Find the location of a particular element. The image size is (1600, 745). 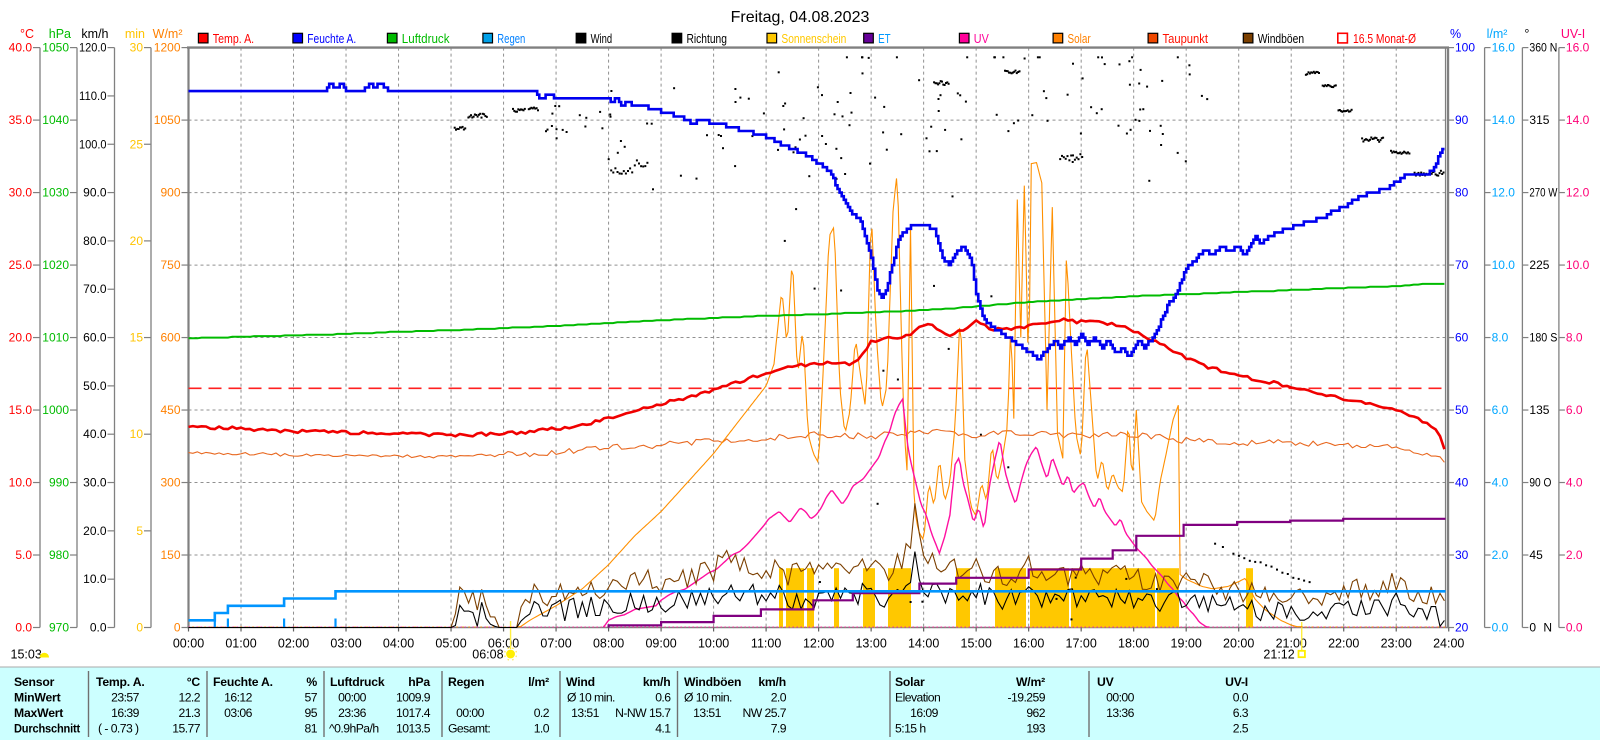

svg-text: Taupunkt is located at coordinates (1186, 39).